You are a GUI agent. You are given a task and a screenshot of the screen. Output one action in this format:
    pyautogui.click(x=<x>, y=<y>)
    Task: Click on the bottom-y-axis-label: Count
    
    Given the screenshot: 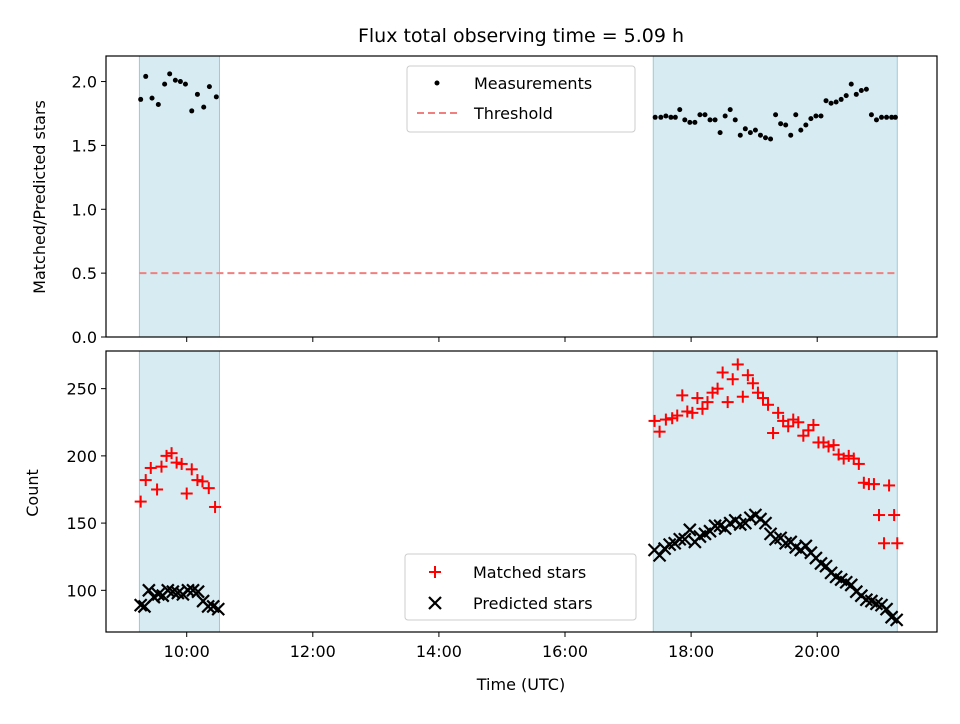 What is the action you would take?
    pyautogui.click(x=32, y=493)
    